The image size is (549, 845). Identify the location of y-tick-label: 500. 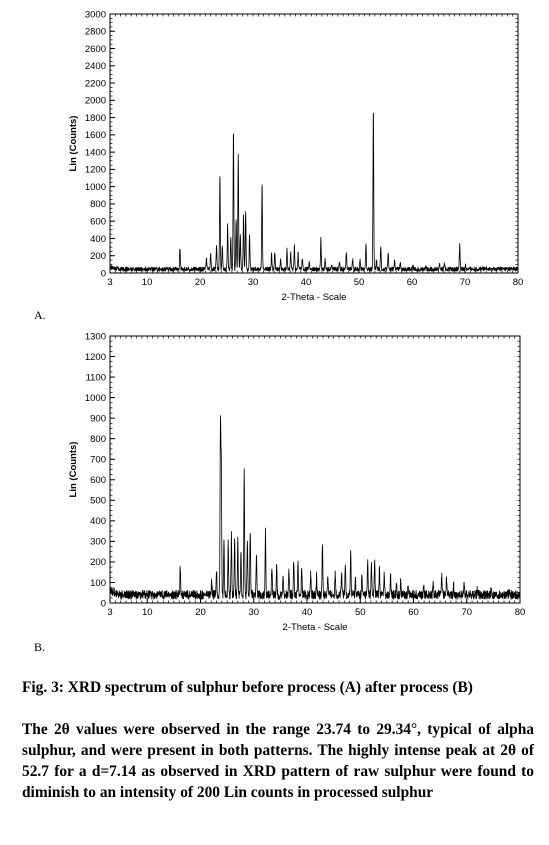
(98, 501).